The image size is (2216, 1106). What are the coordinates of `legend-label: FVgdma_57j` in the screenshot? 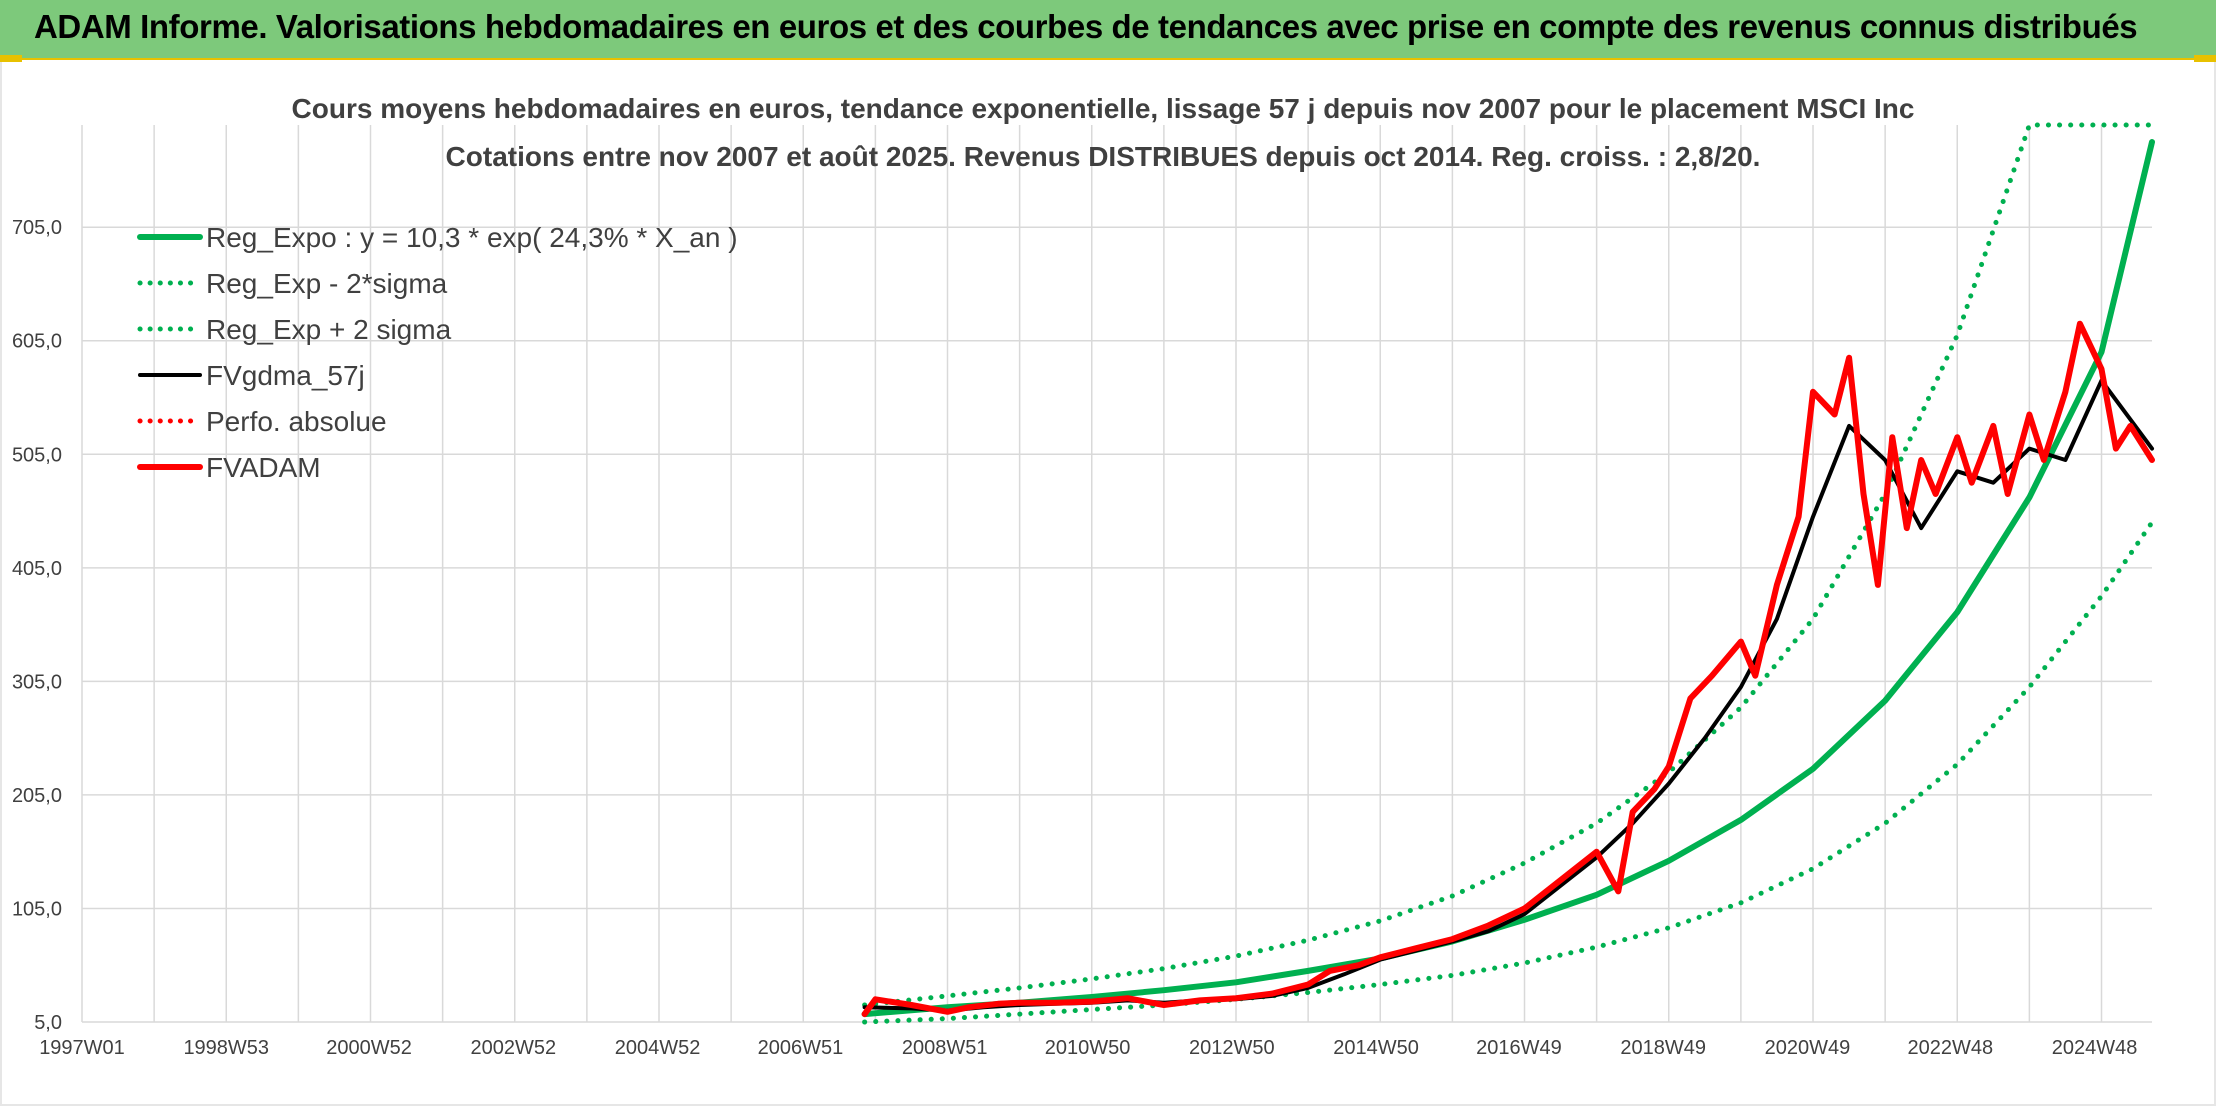 It's located at (285, 375).